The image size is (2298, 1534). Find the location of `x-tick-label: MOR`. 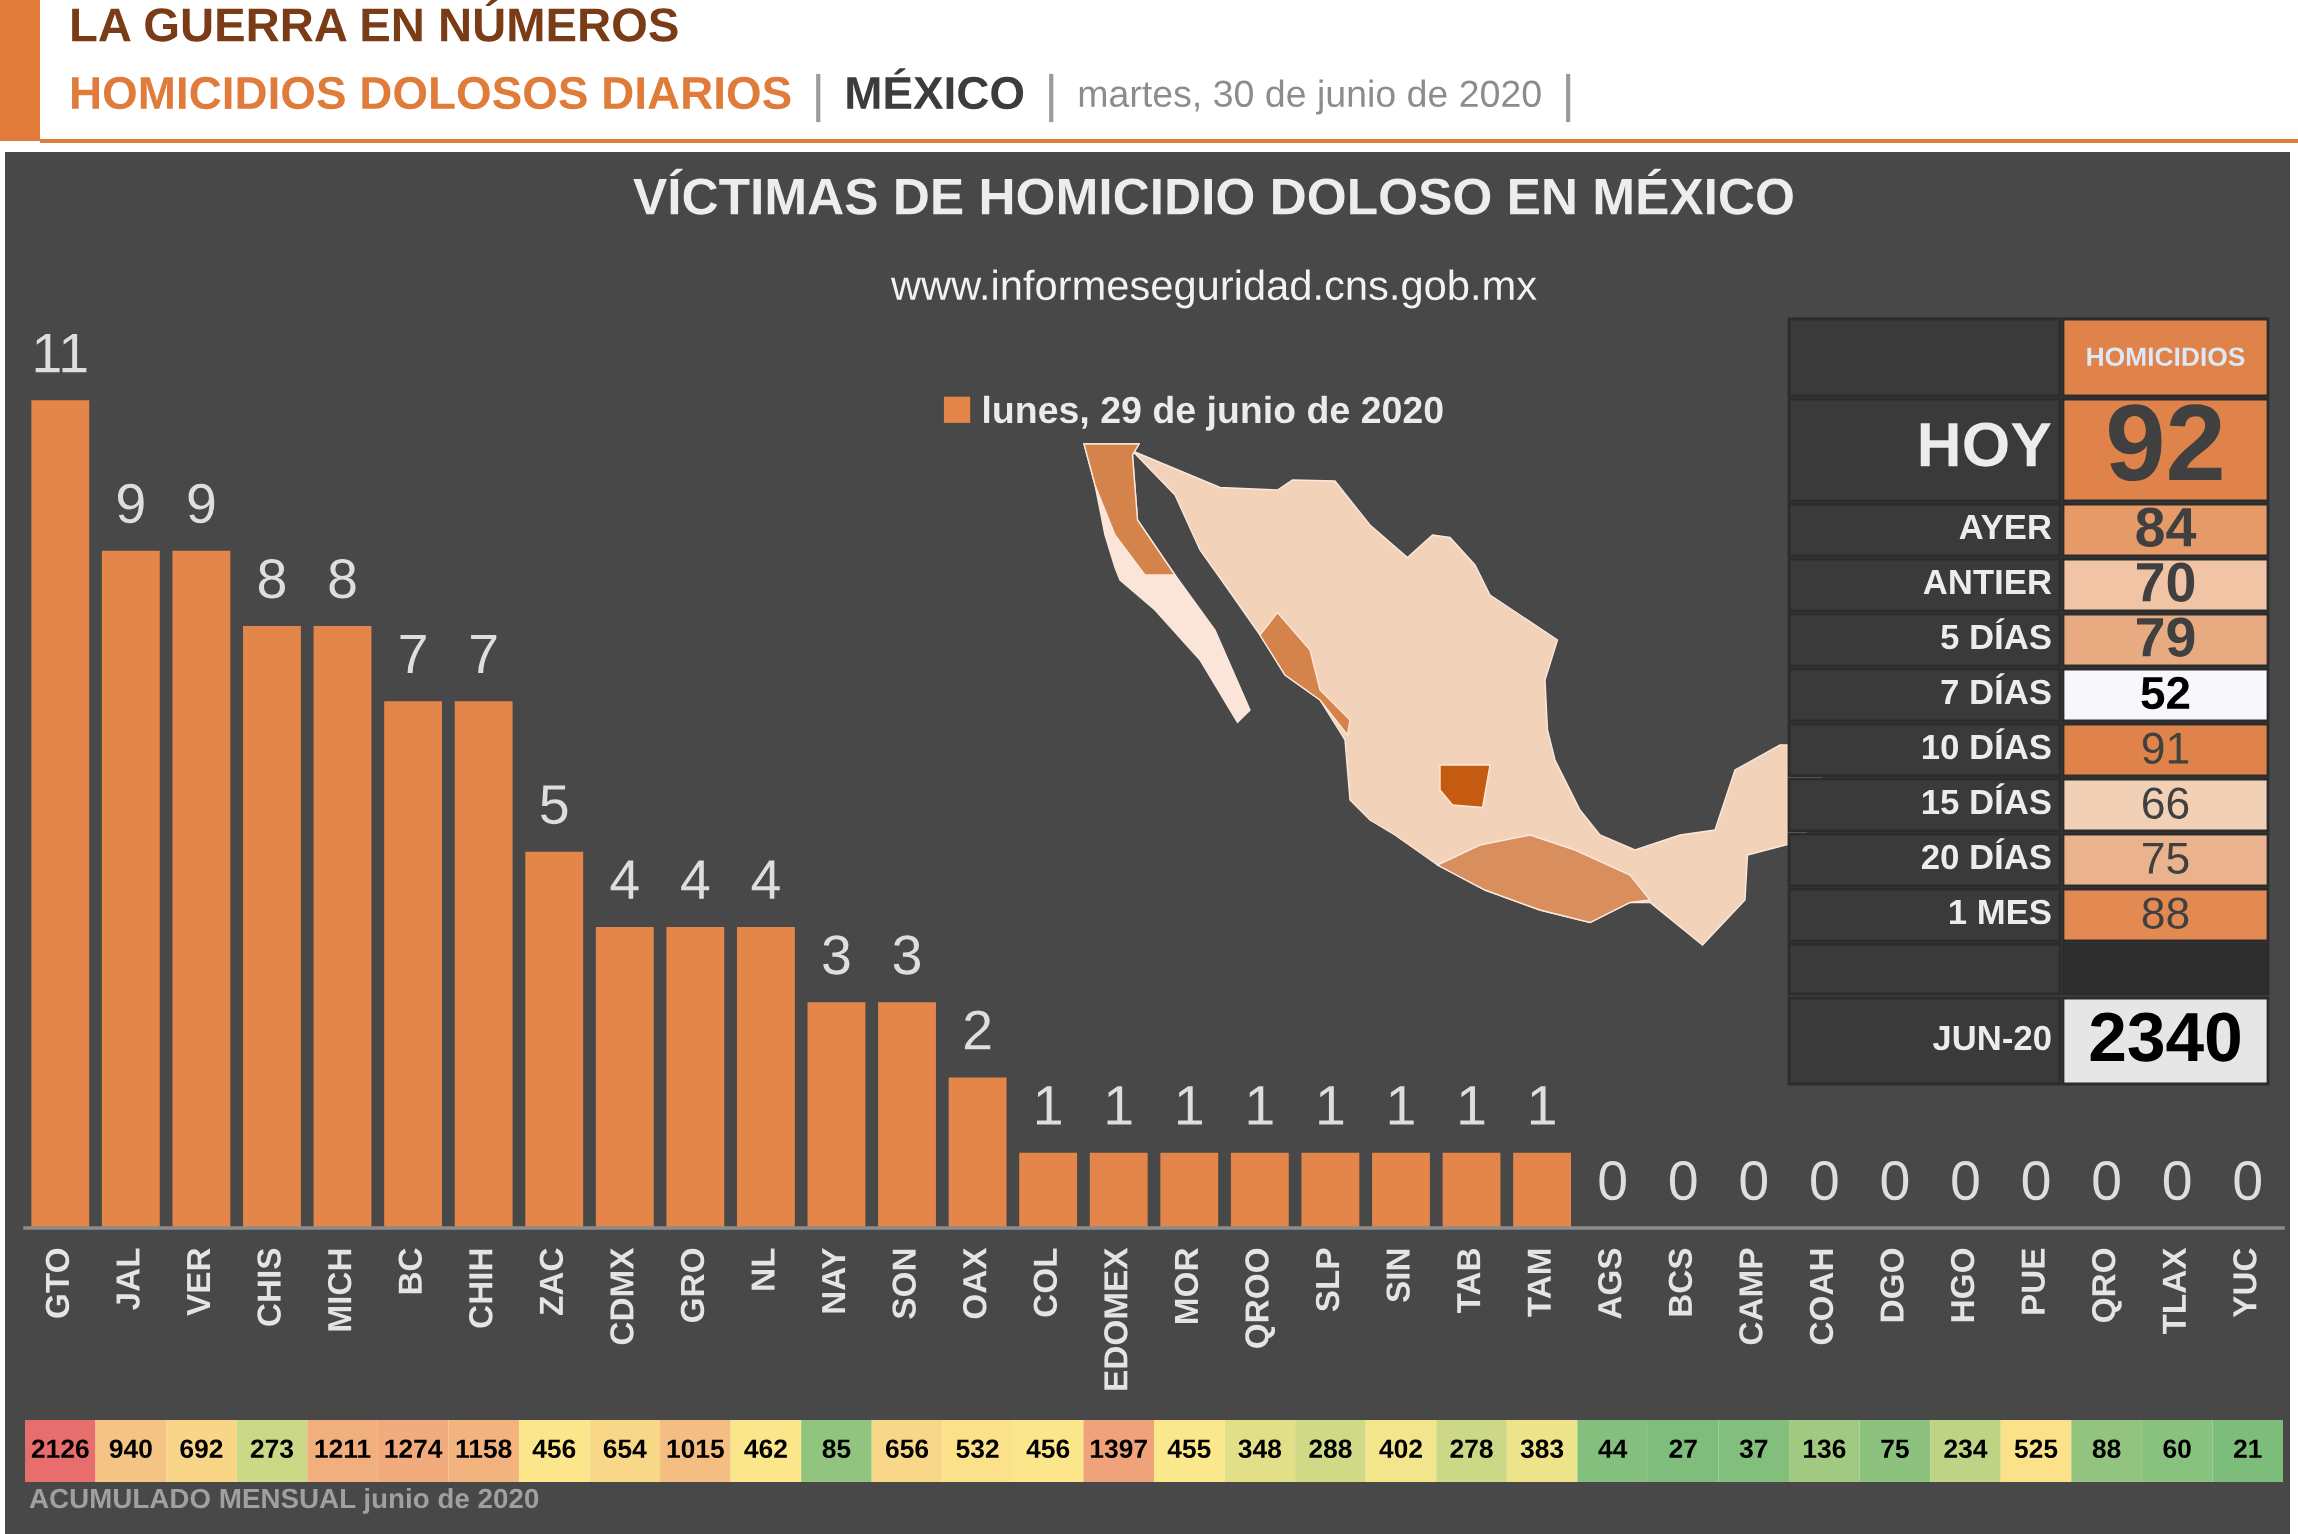

x-tick-label: MOR is located at coordinates (1186, 1285).